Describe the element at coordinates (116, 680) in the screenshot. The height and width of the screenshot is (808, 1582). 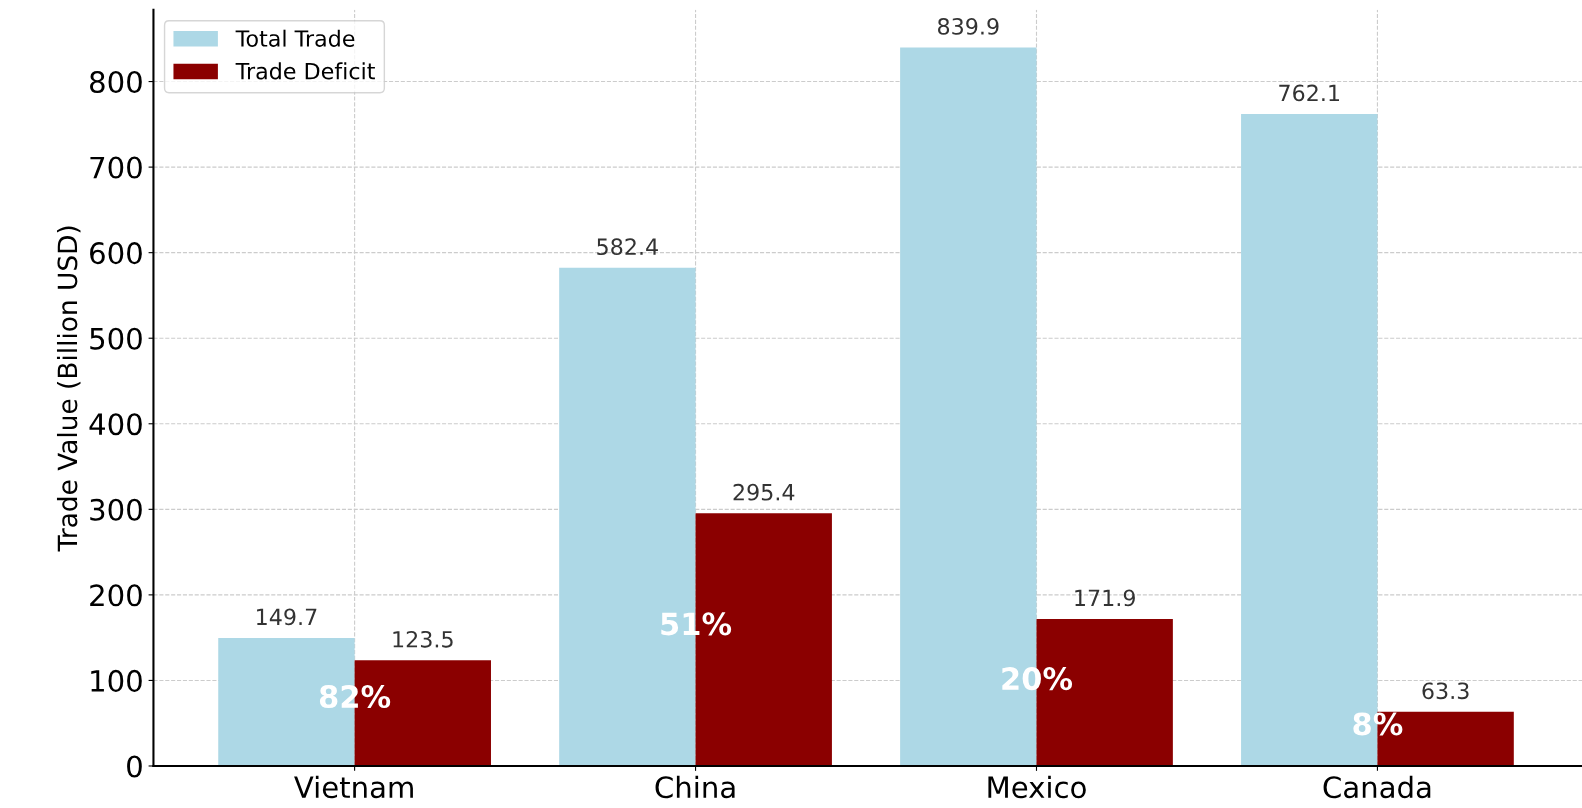
I see `y-tick-label: 100` at that location.